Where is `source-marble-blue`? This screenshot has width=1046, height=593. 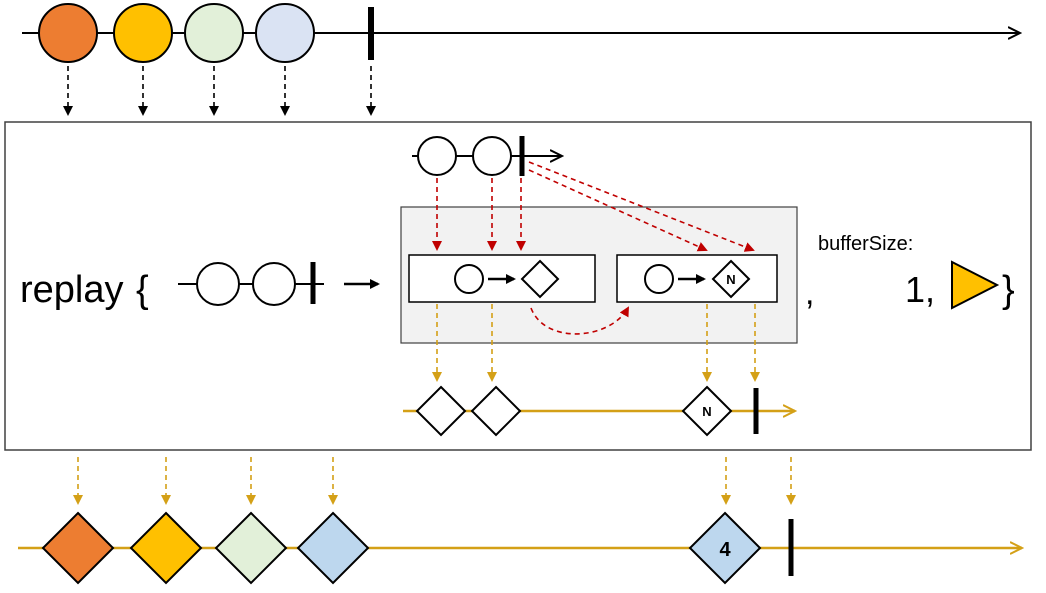
source-marble-blue is located at coordinates (285, 33).